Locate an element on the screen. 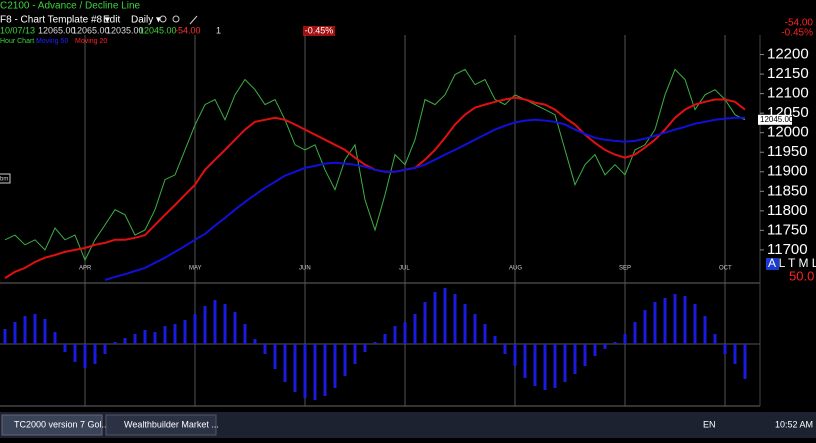  quote-change: -54.00 is located at coordinates (188, 30).